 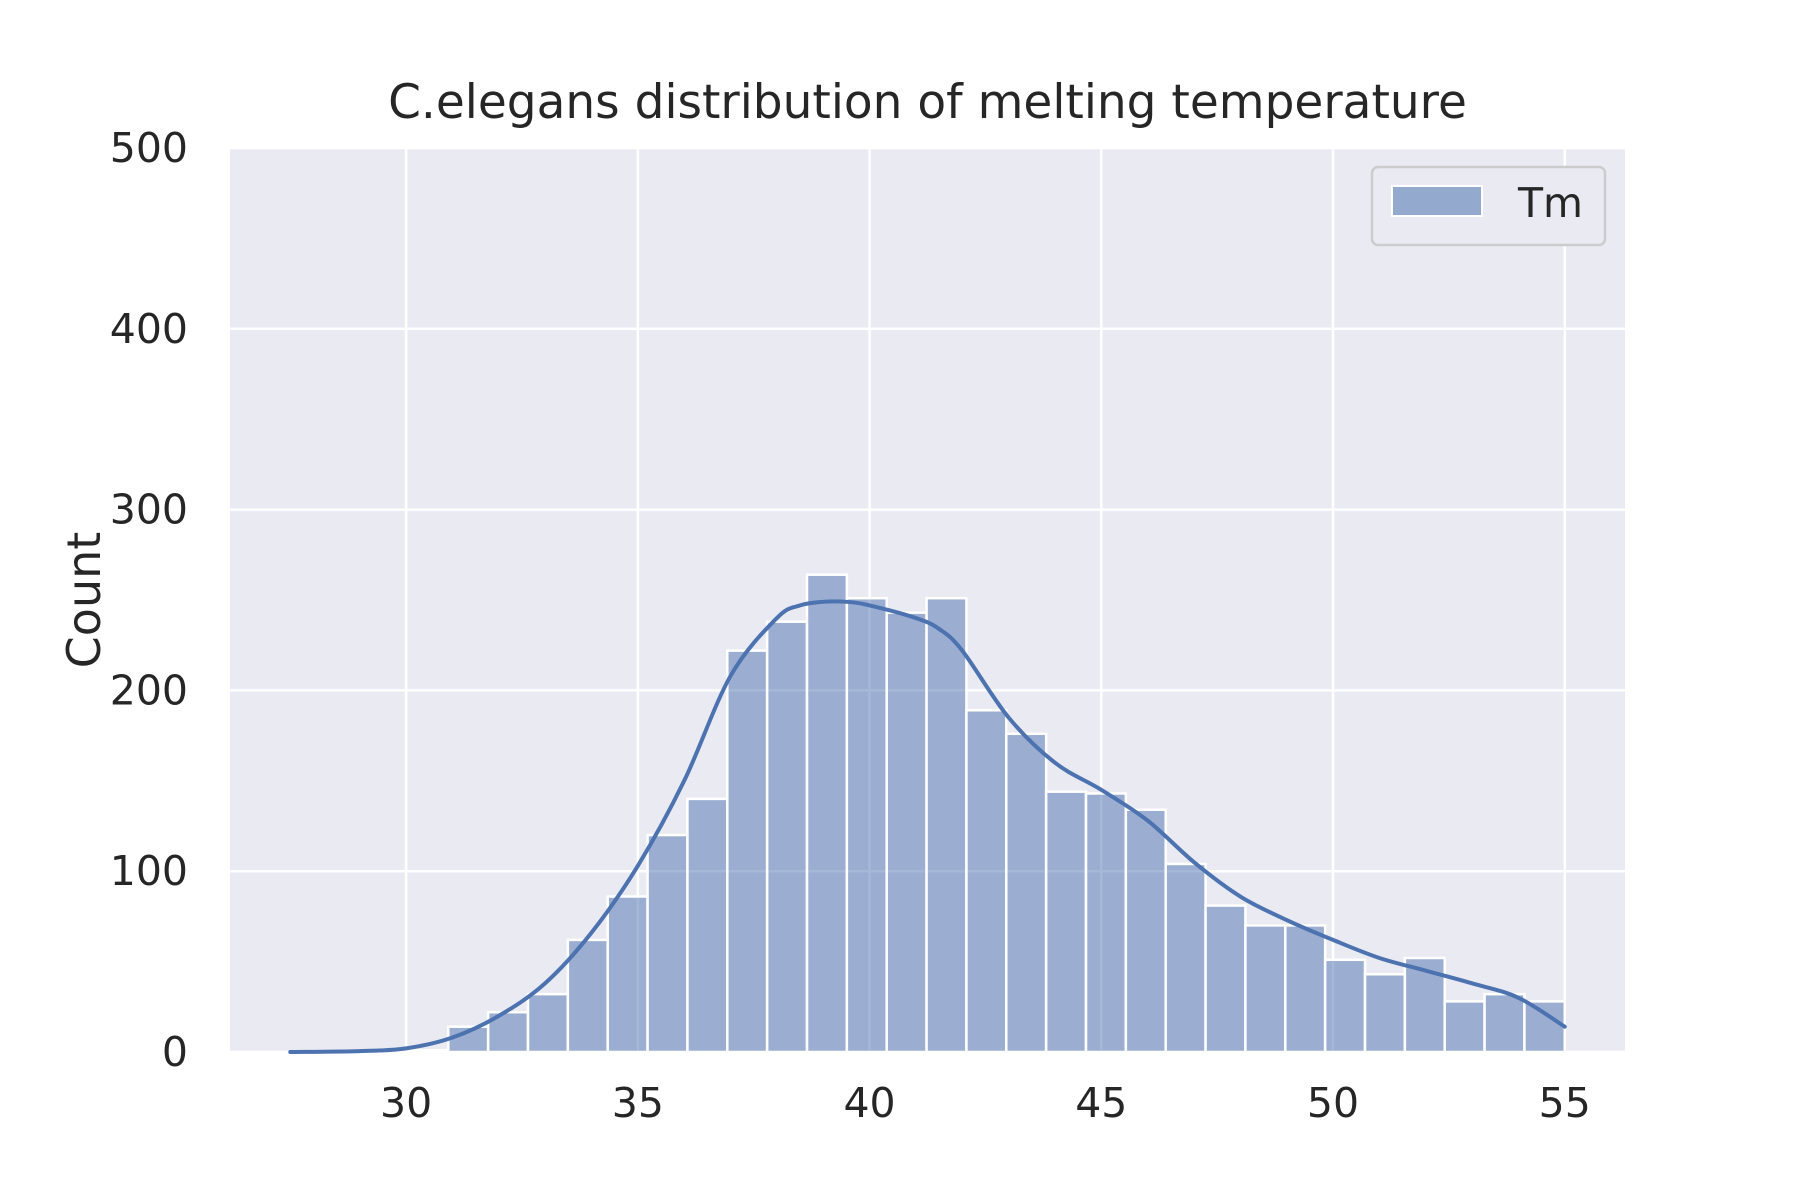 What do you see at coordinates (1488, 206) in the screenshot?
I see `legend: Tm` at bounding box center [1488, 206].